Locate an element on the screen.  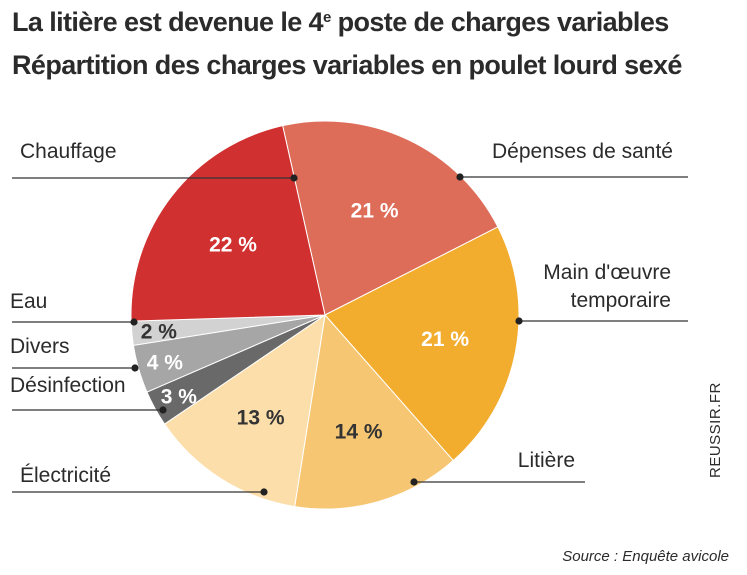
value-label-main-d-oeuvre-temporaire: 21 % is located at coordinates (445, 339).